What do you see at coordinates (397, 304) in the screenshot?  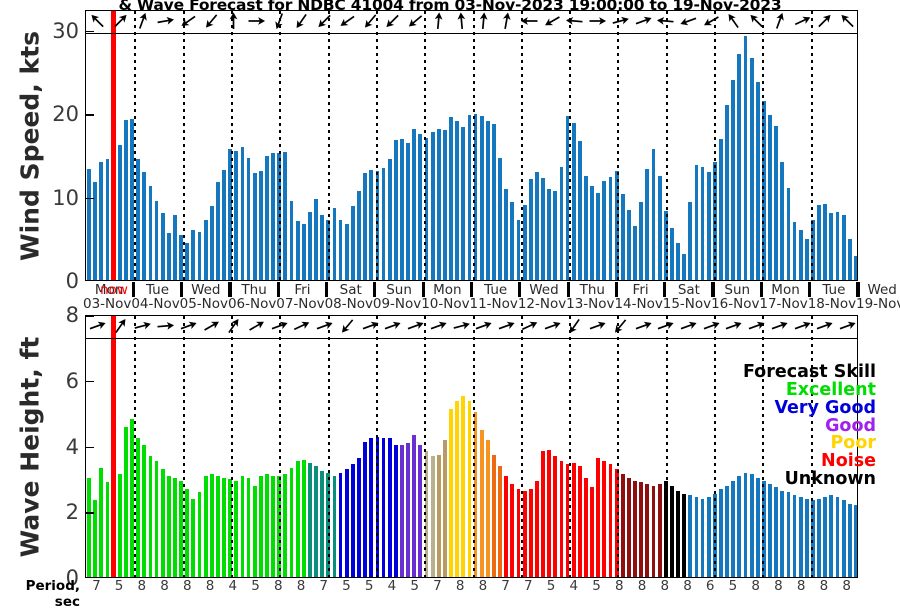 I see `day-date-label: 09-Nov` at bounding box center [397, 304].